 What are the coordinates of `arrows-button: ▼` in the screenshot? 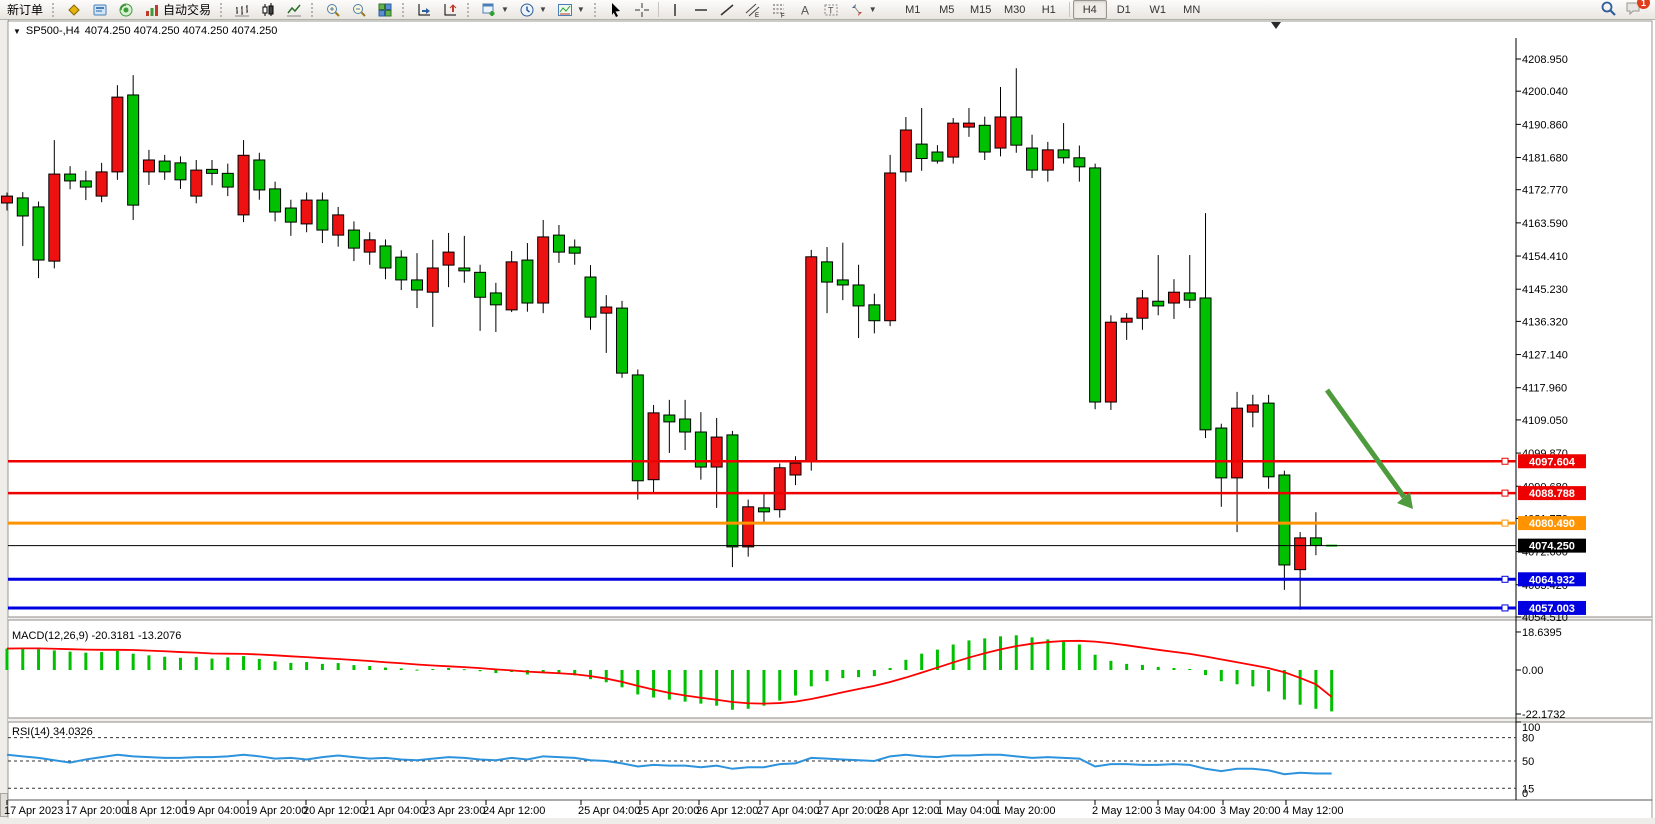 It's located at (863, 10).